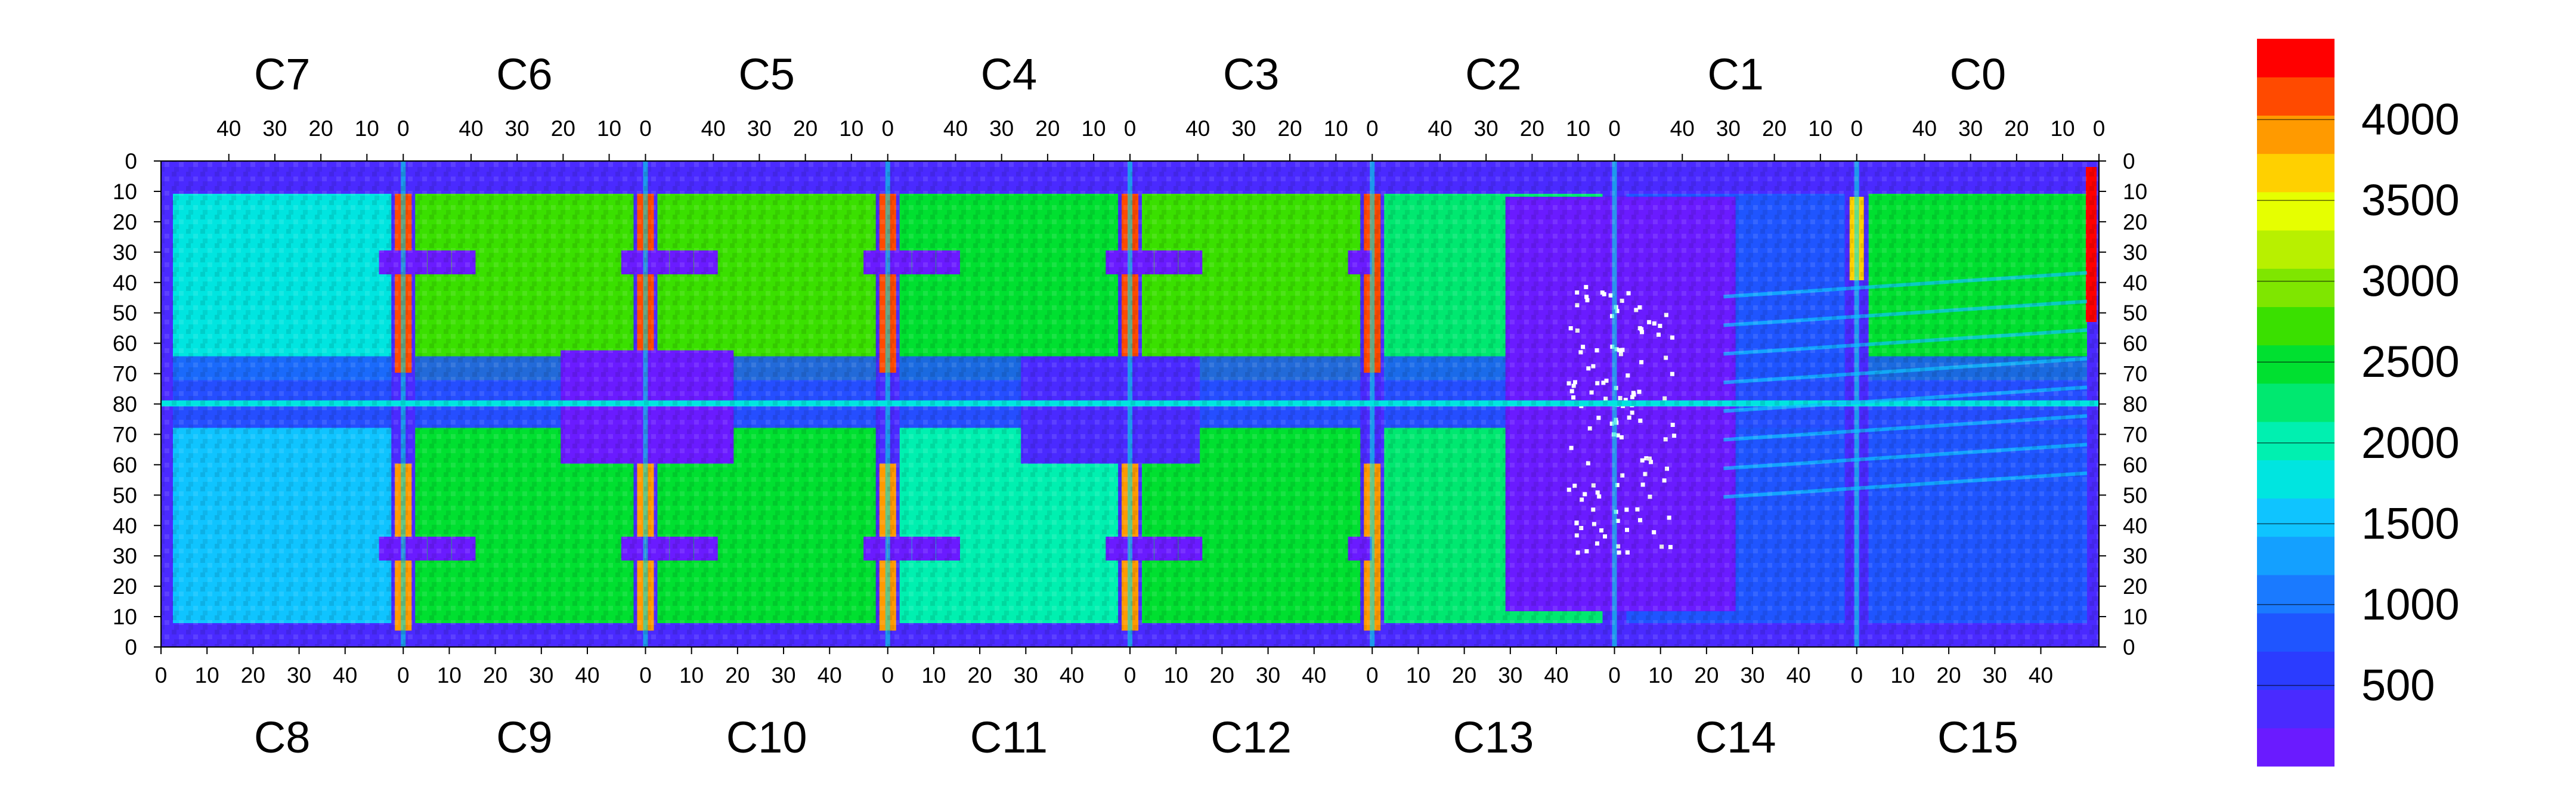 This screenshot has width=2576, height=805. What do you see at coordinates (2410, 200) in the screenshot?
I see `colorbar-tick-label: 3500` at bounding box center [2410, 200].